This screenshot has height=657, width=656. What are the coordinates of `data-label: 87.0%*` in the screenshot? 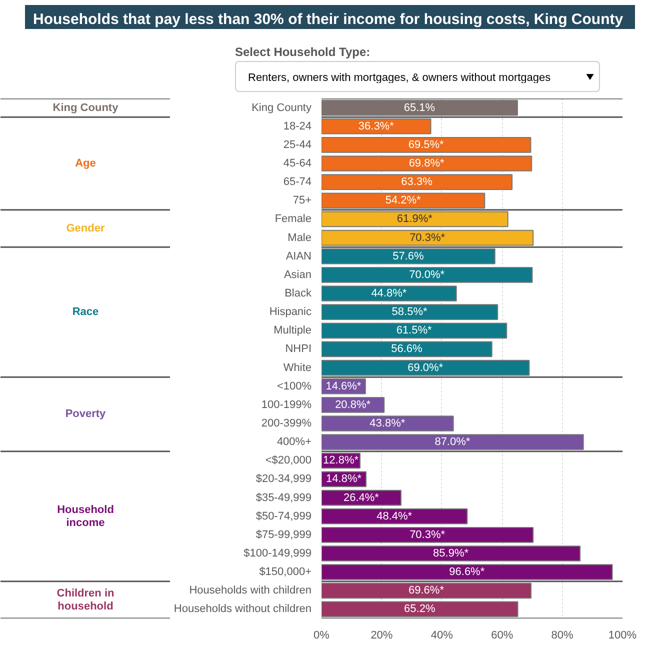 It's located at (452, 442).